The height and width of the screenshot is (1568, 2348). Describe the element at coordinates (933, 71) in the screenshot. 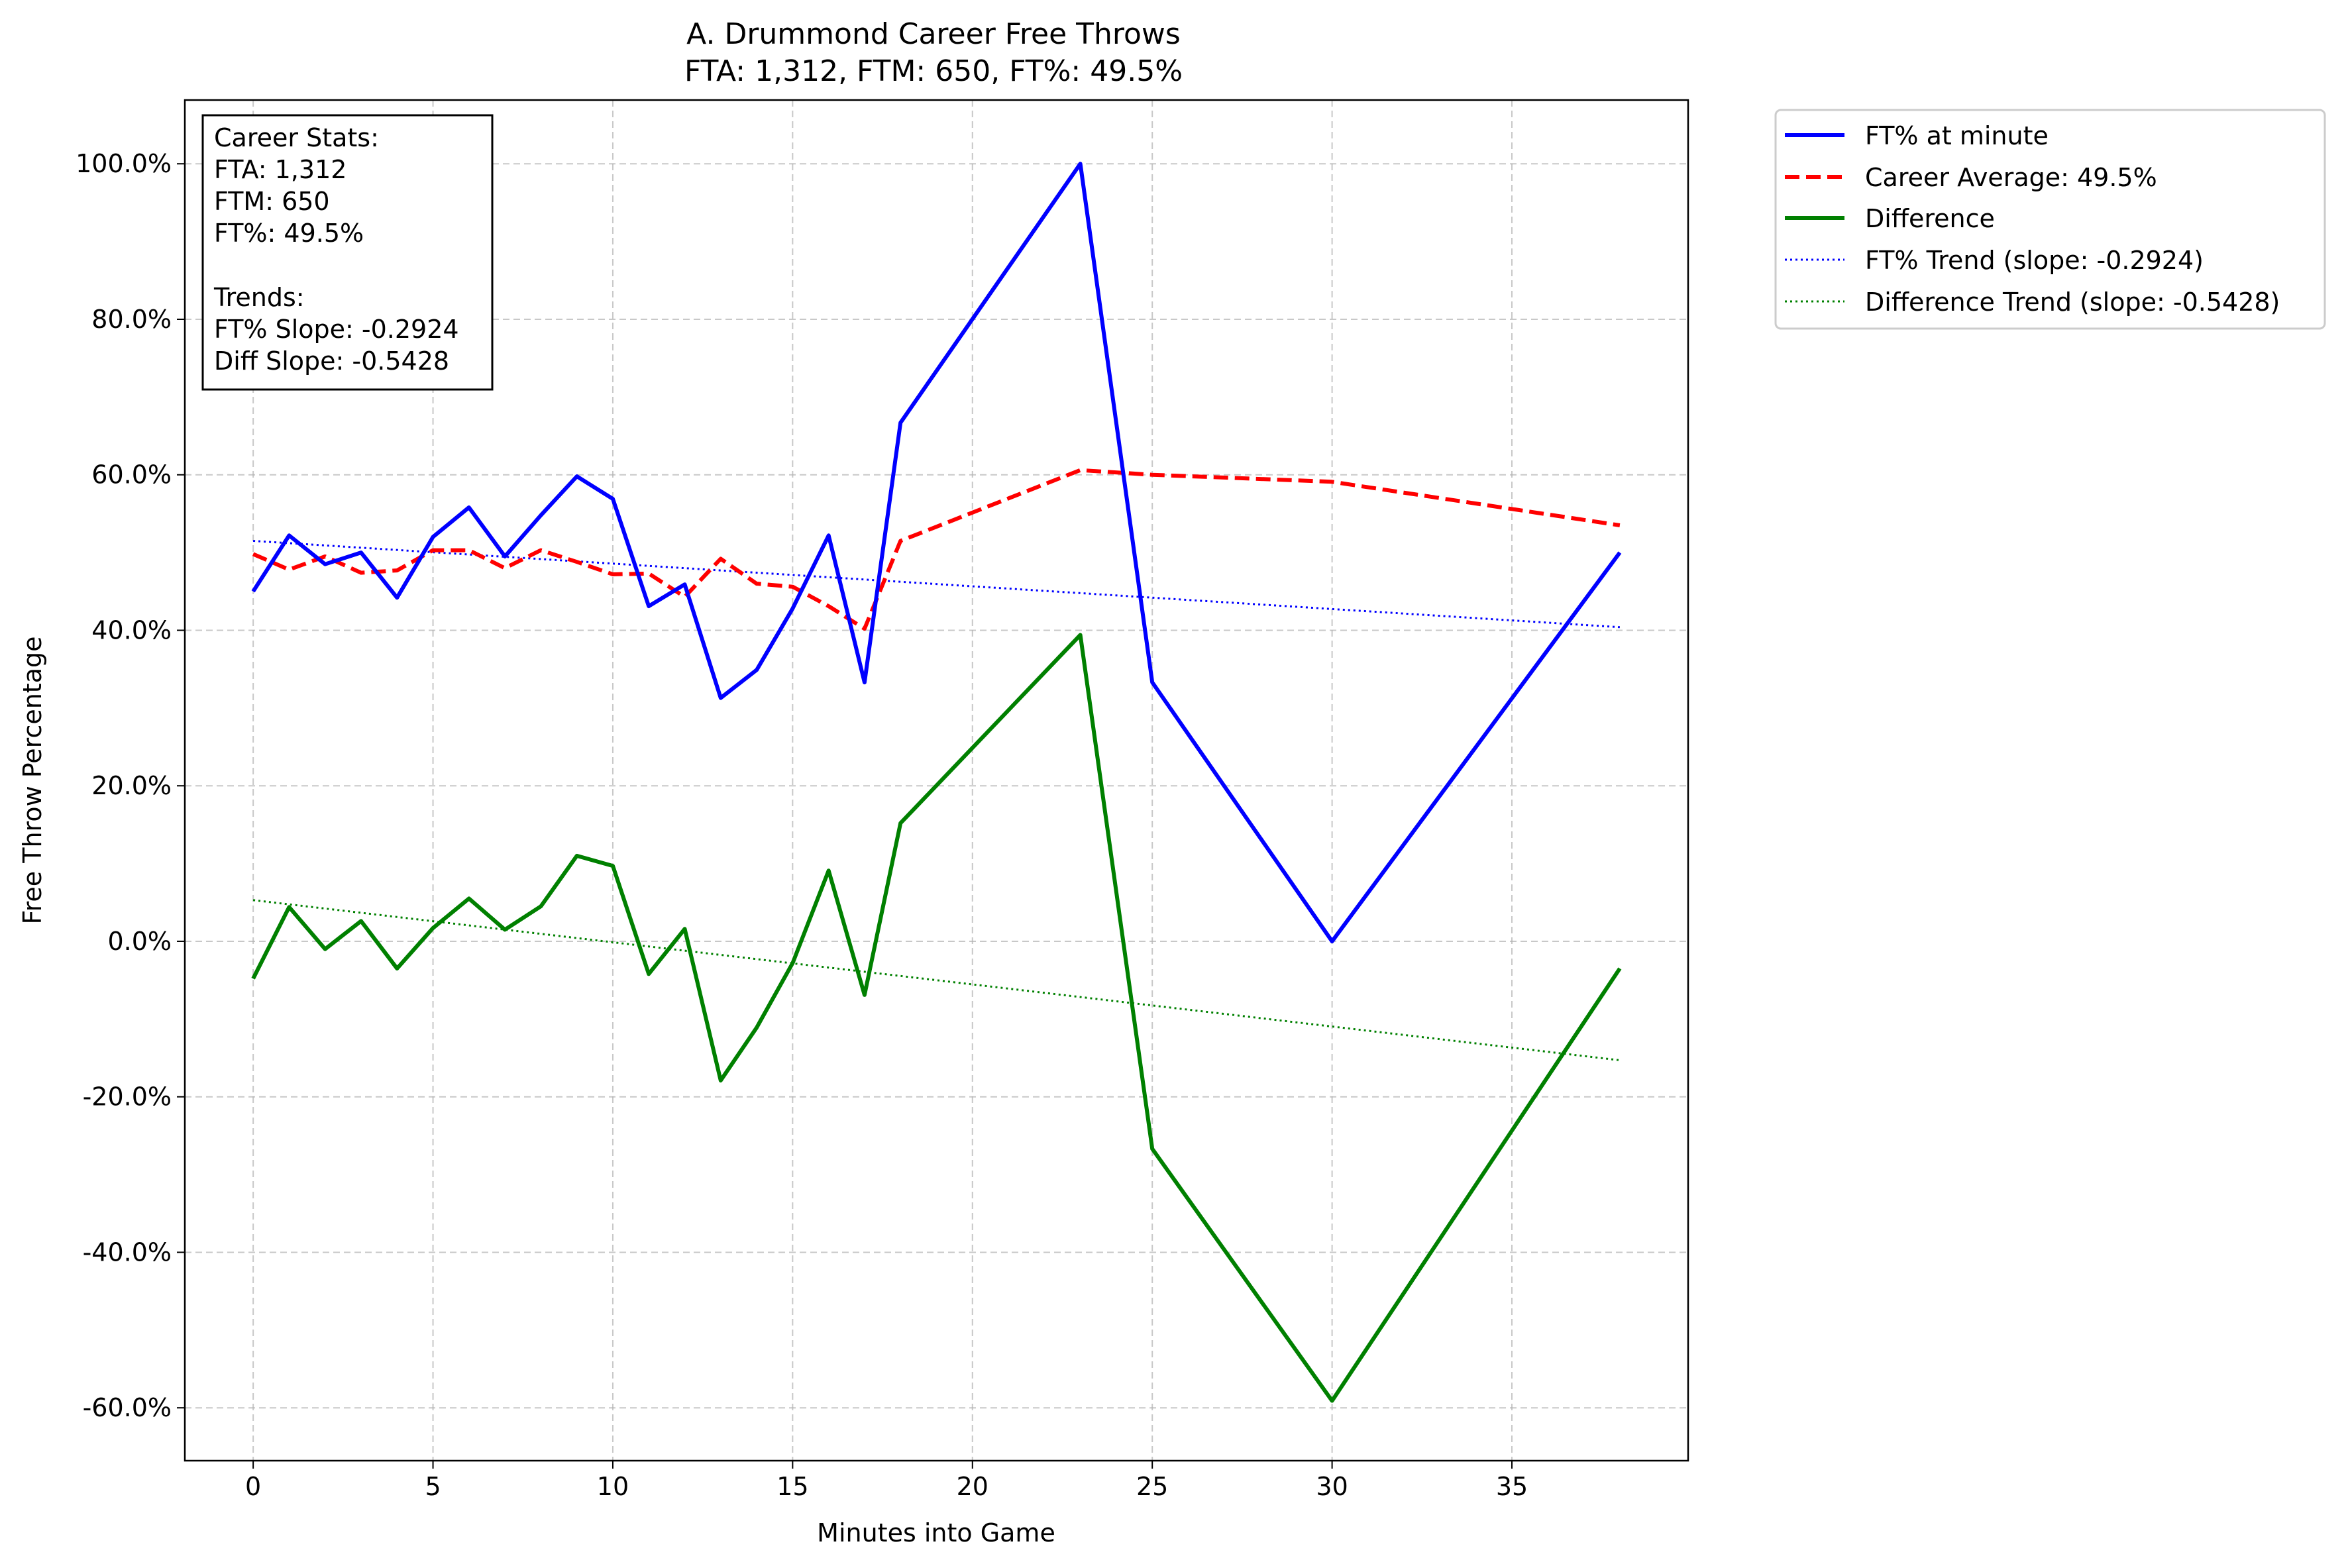

I see `chart-subtitle: FTA: 1,312, FTM: 650, FT%: 49.5%` at that location.